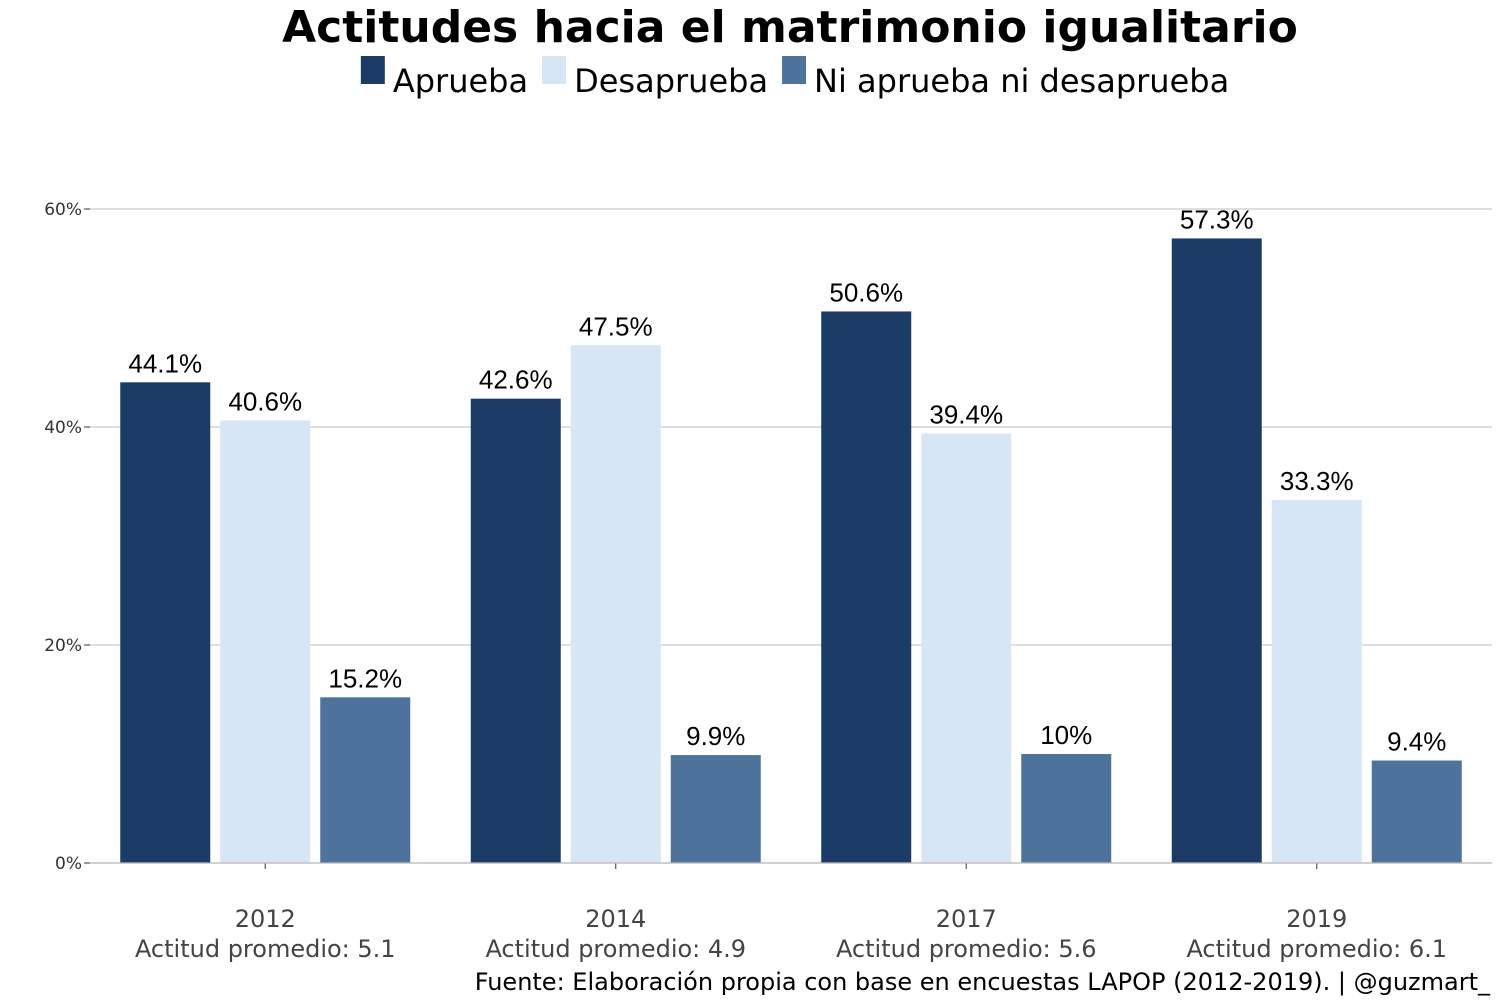 Image resolution: width=1500 pixels, height=1000 pixels. What do you see at coordinates (1317, 481) in the screenshot?
I see `data-label: 33.3%` at bounding box center [1317, 481].